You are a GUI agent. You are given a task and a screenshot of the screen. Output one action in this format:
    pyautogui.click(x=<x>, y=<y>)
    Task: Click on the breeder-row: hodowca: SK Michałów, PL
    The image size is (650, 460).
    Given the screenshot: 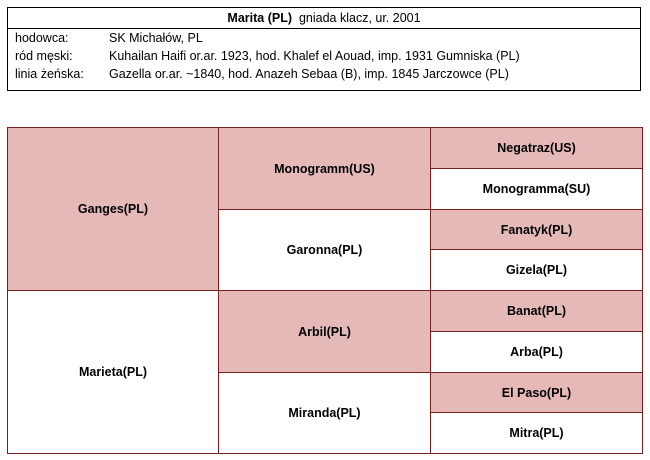 What is the action you would take?
    pyautogui.click(x=324, y=38)
    